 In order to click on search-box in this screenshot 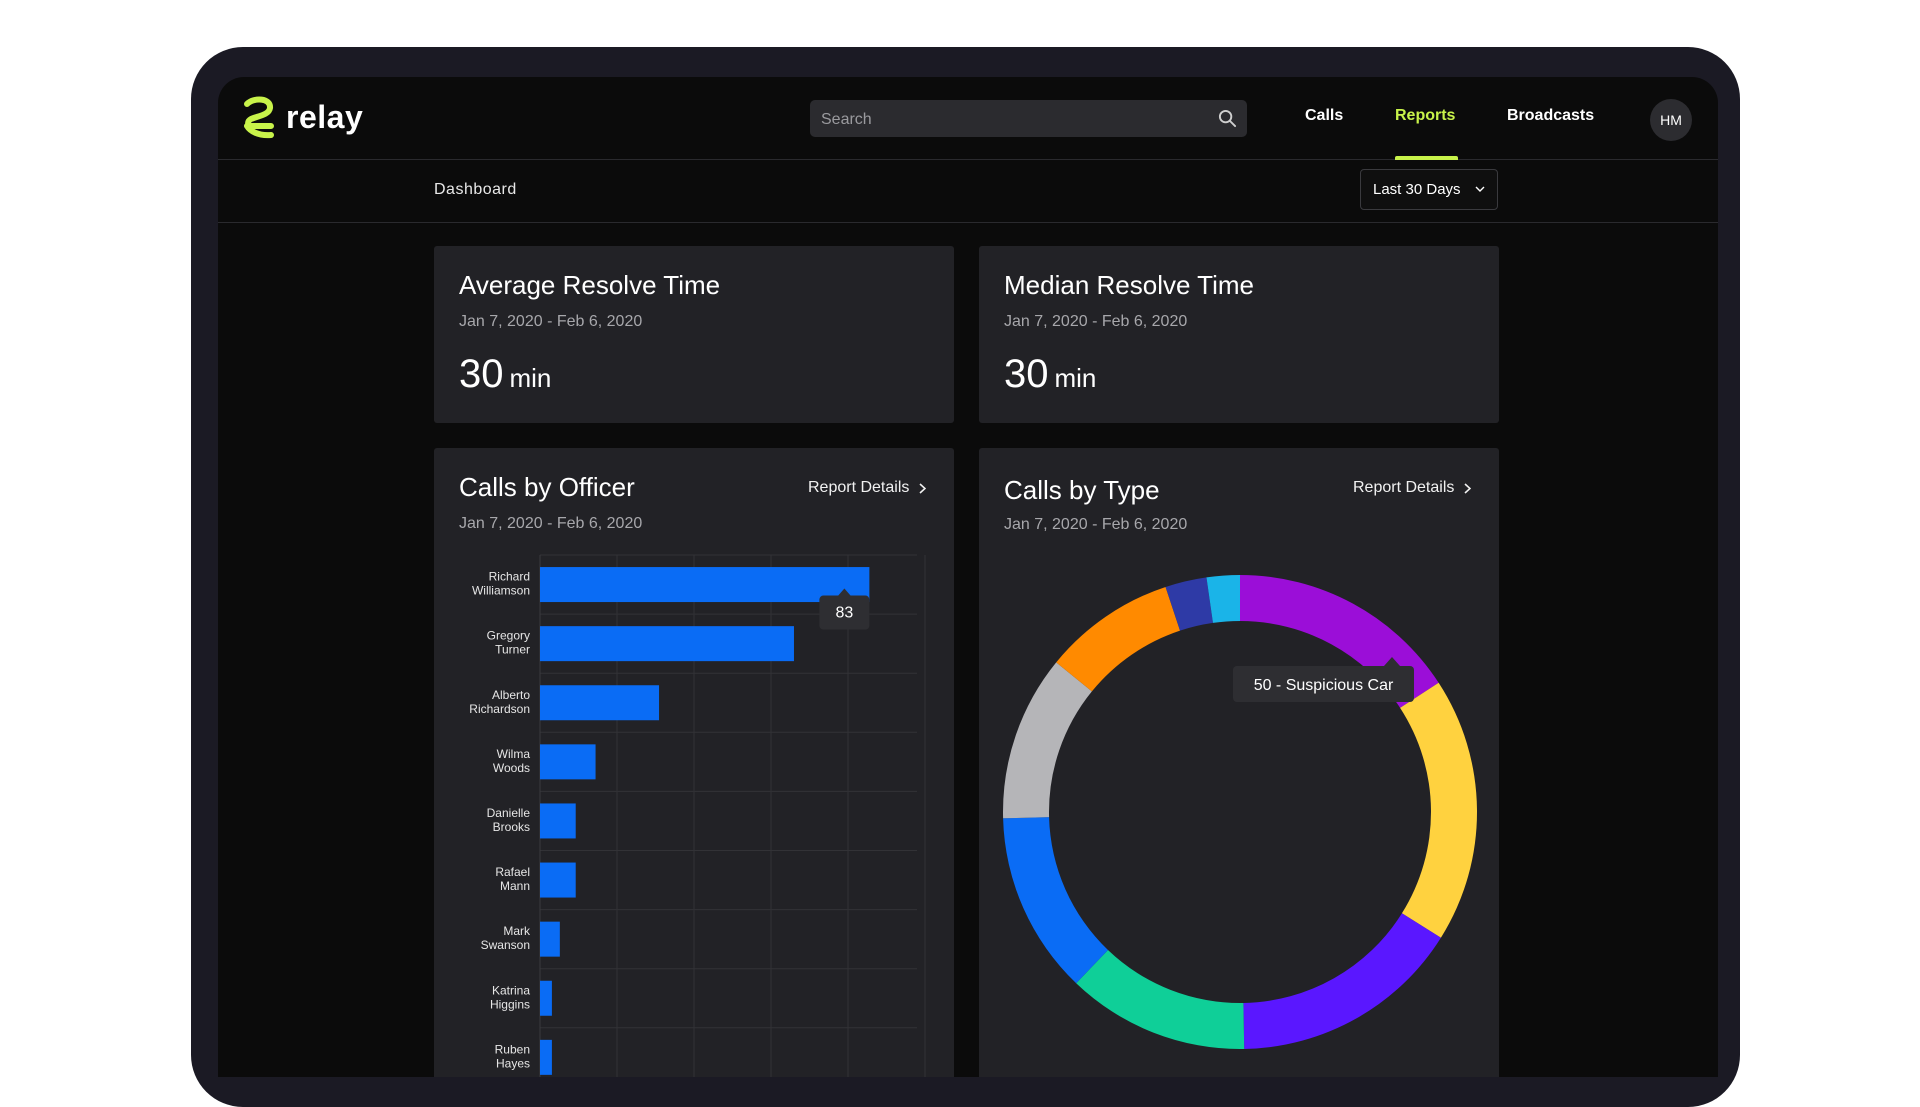, I will do `click(1028, 119)`.